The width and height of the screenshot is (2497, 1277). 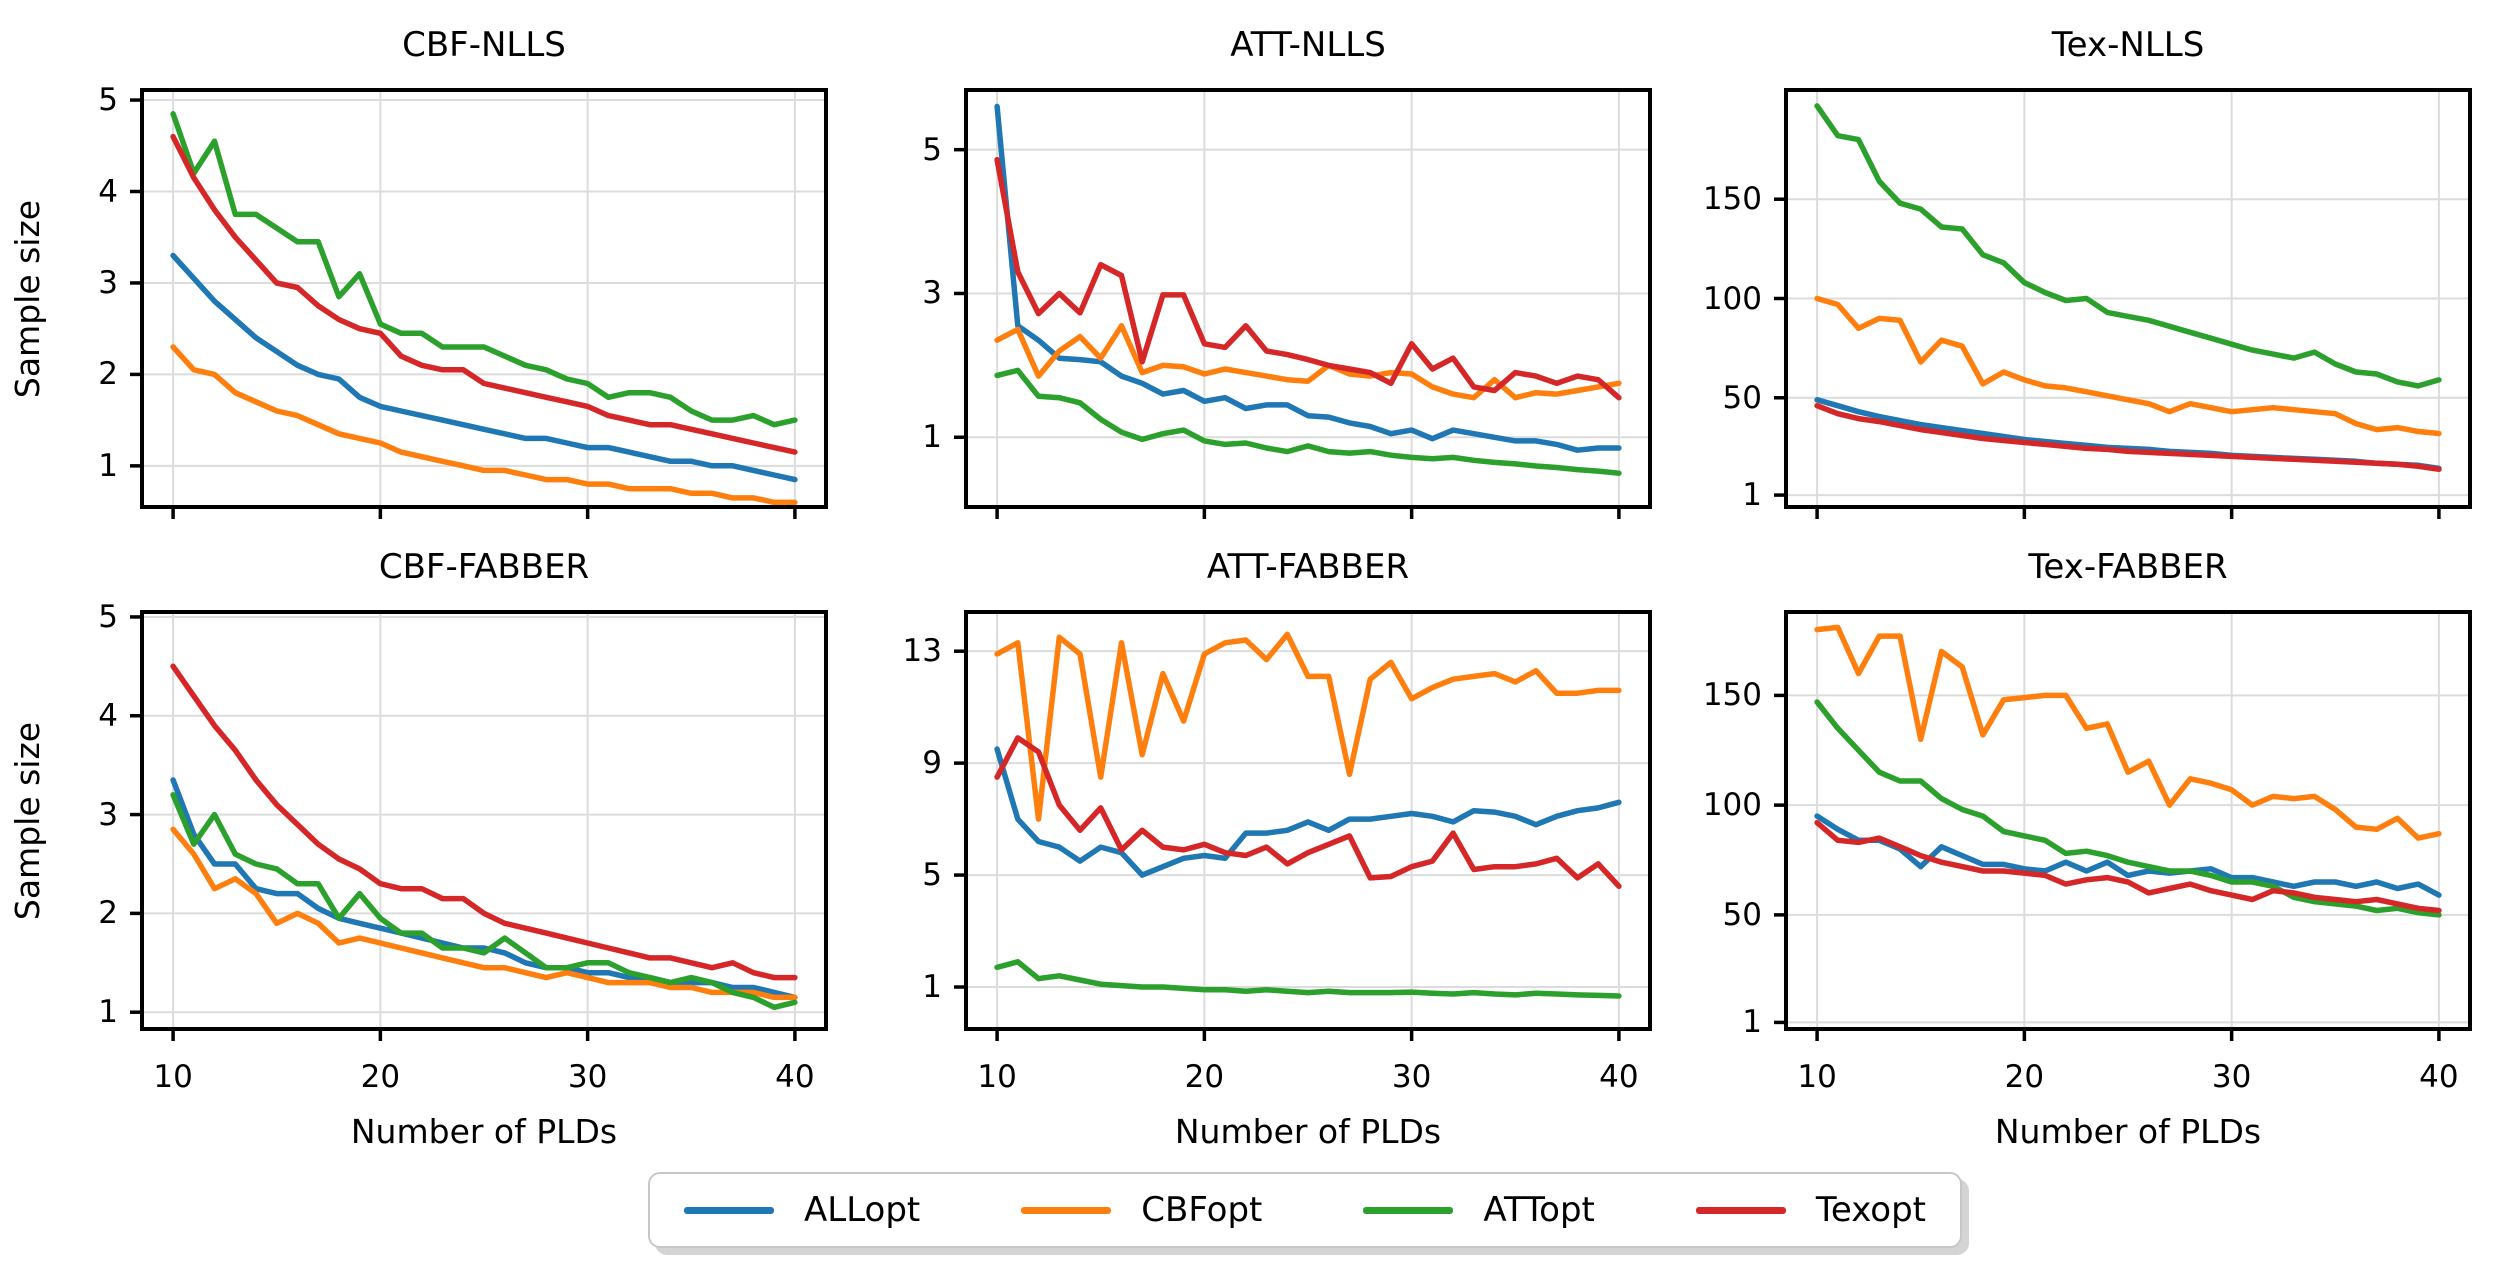 What do you see at coordinates (862, 1210) in the screenshot?
I see `legend-label-ALLopt: ALLopt` at bounding box center [862, 1210].